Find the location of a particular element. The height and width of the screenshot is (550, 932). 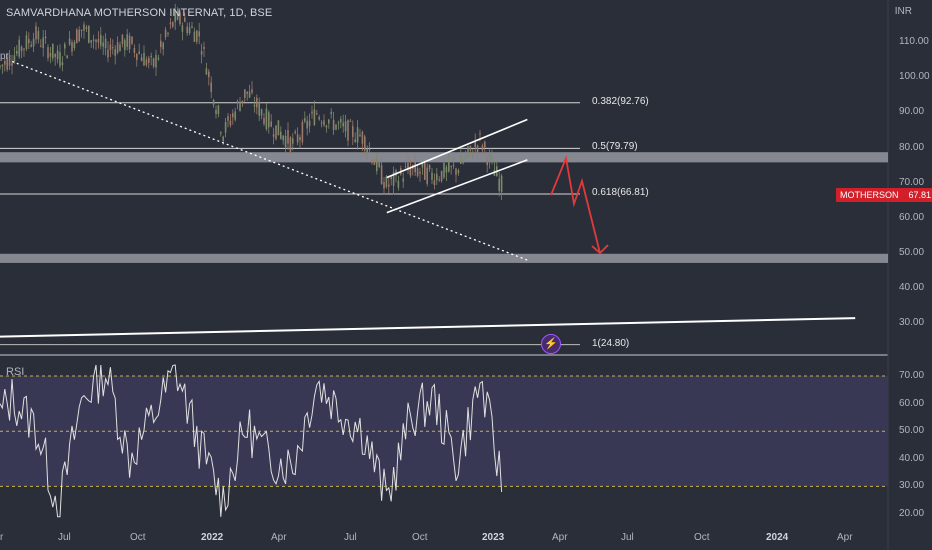

long-trendline is located at coordinates (428, 327).